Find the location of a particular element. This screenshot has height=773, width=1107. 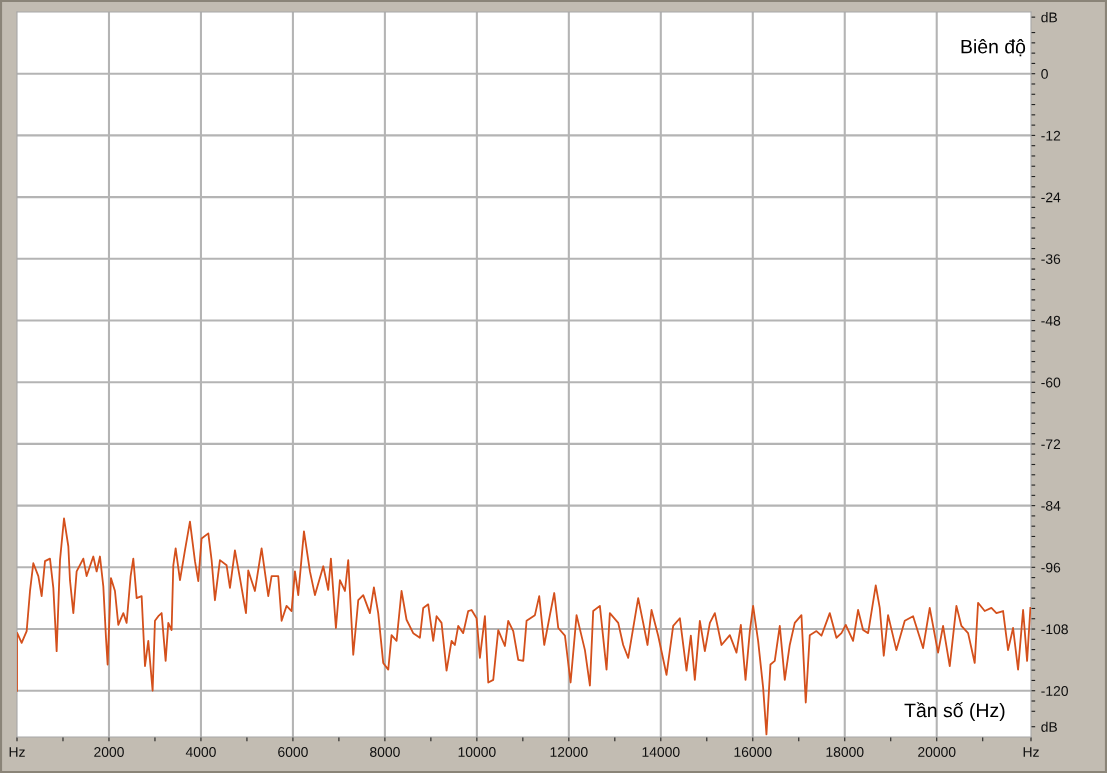

x-tick-label: 6000 is located at coordinates (293, 752).